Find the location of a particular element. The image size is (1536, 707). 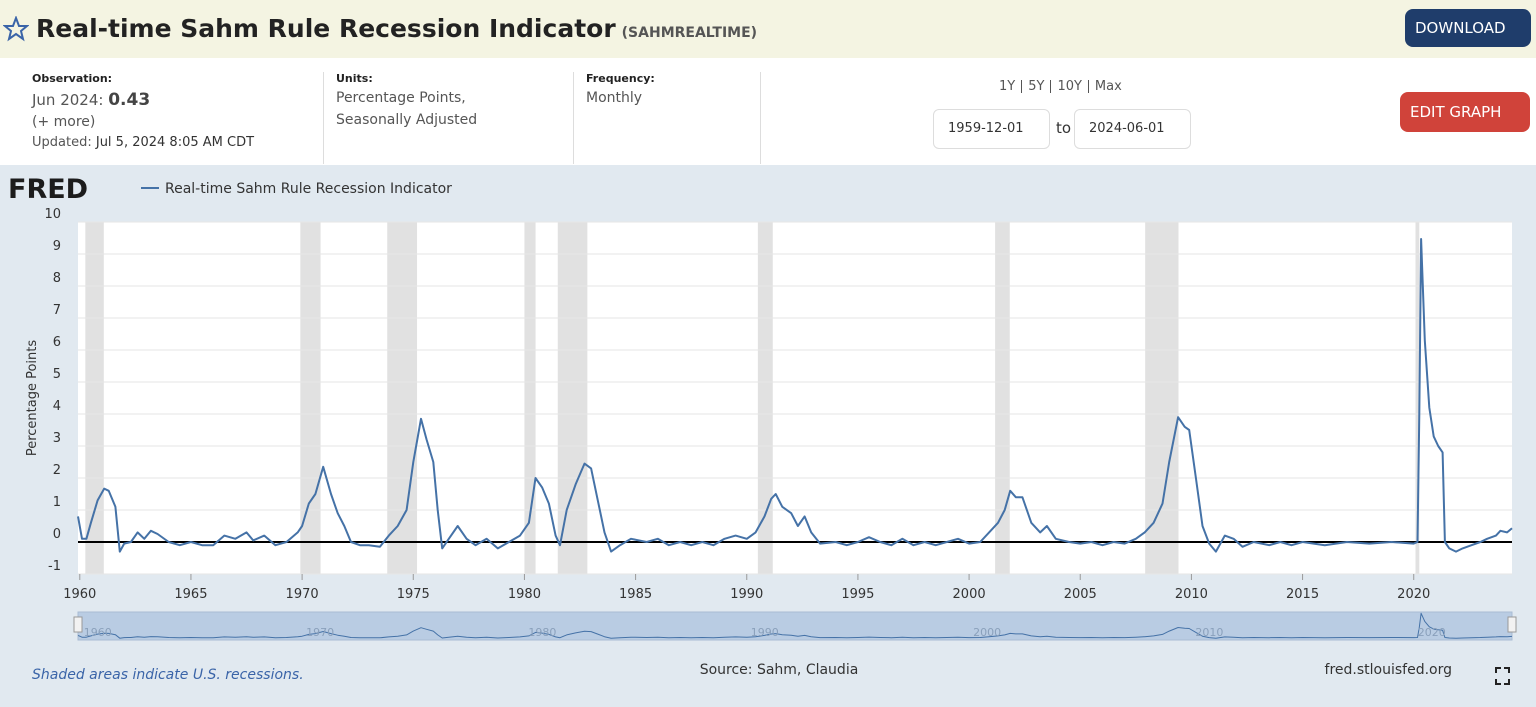

x-tick-label: 2000 is located at coordinates (969, 594).